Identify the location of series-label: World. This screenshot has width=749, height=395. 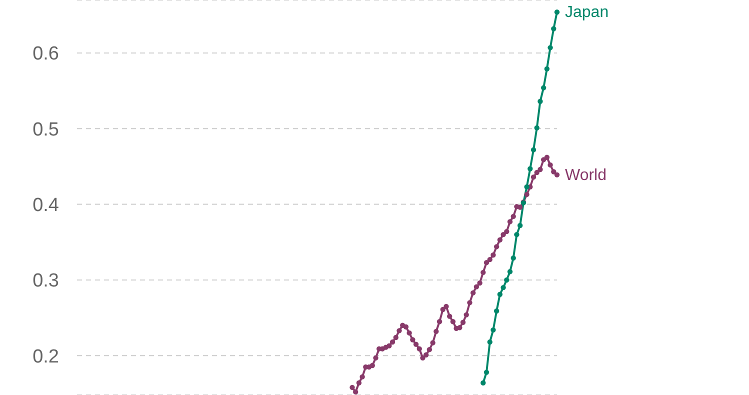
(585, 175).